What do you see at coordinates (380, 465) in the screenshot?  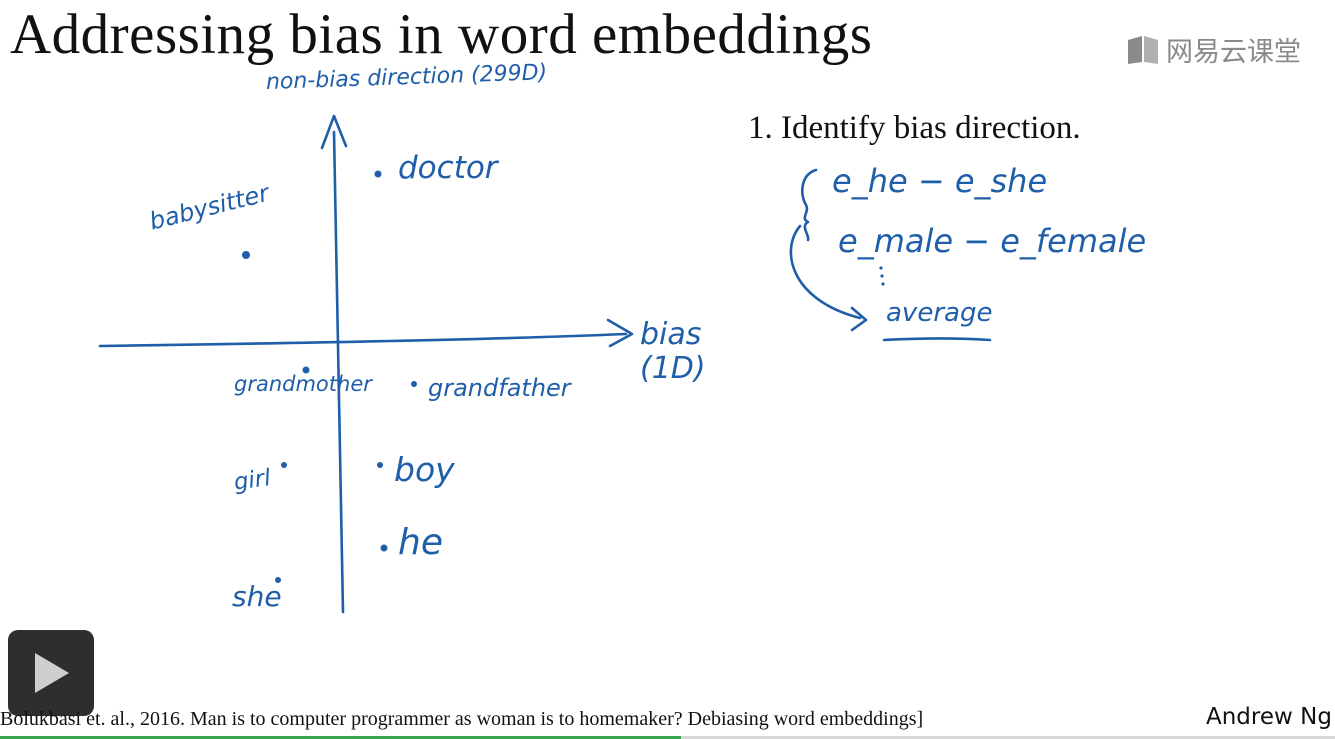 I see `point-boy` at bounding box center [380, 465].